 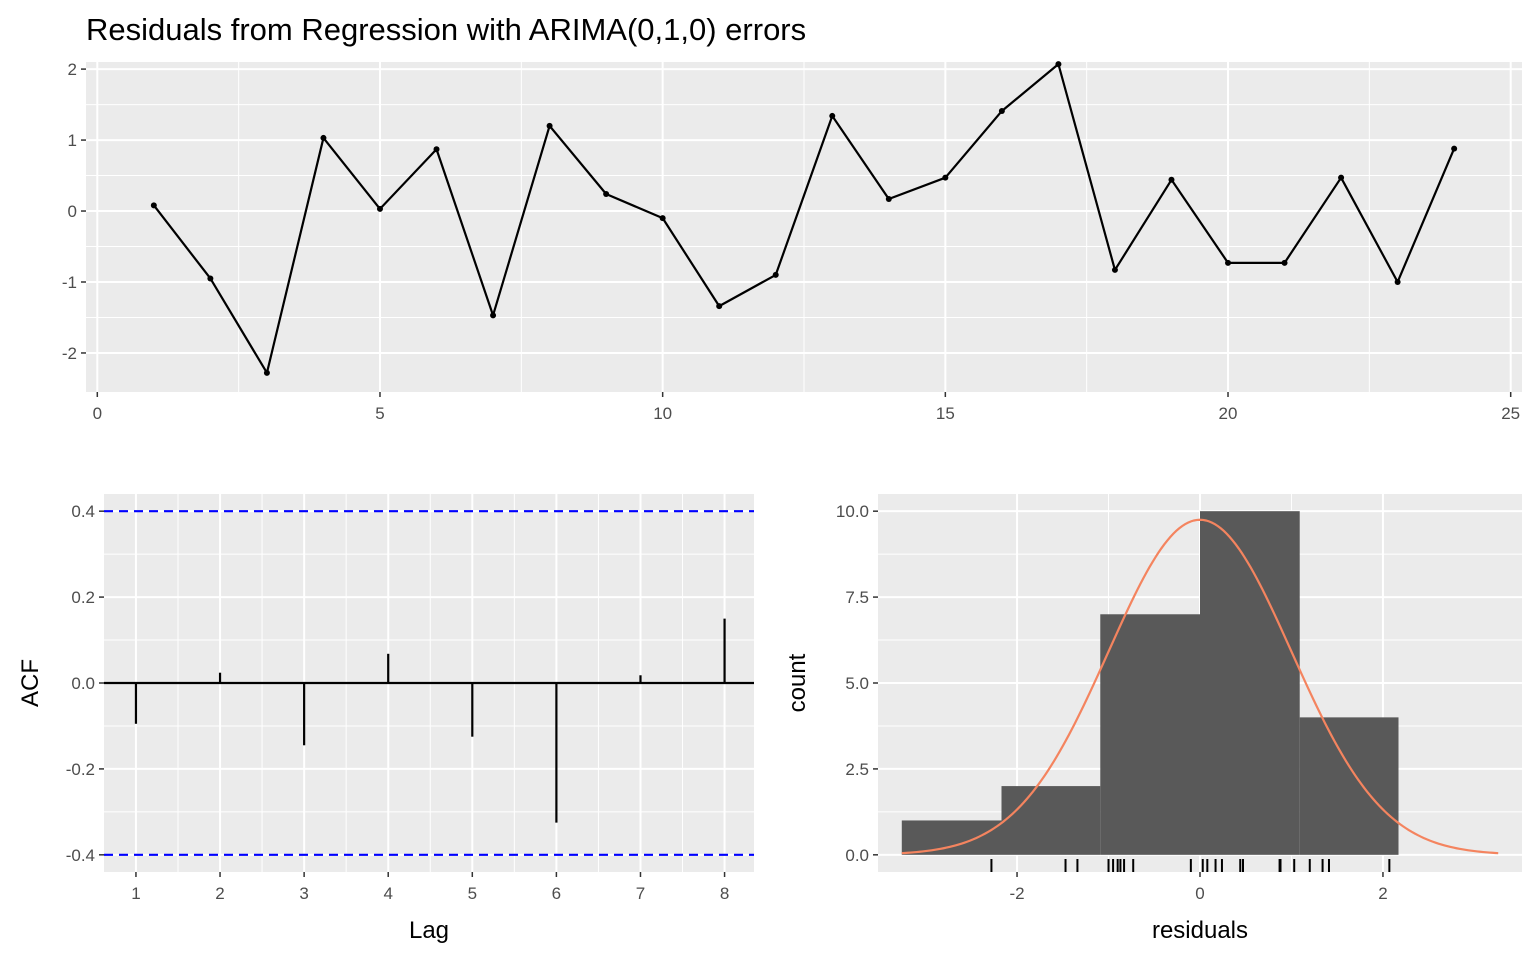 What do you see at coordinates (945, 413) in the screenshot?
I see `x-tick-label: 15` at bounding box center [945, 413].